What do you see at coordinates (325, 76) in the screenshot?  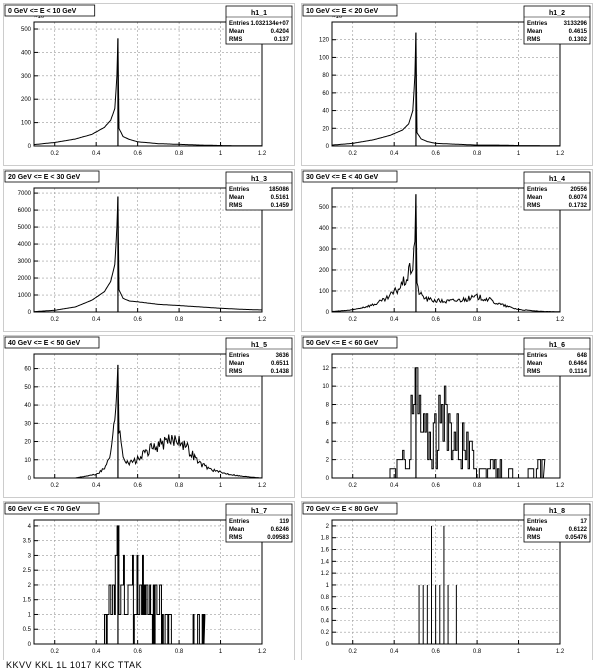 I see `y-tick-label: 80` at bounding box center [325, 76].